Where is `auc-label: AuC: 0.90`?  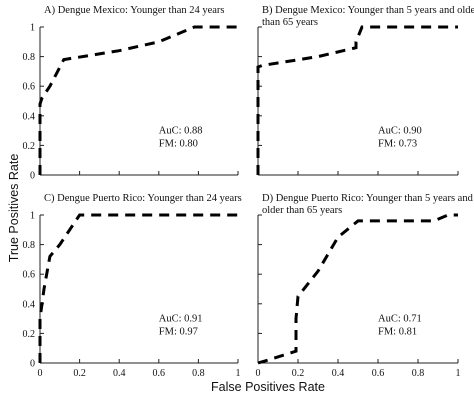 auc-label: AuC: 0.90 is located at coordinates (400, 131).